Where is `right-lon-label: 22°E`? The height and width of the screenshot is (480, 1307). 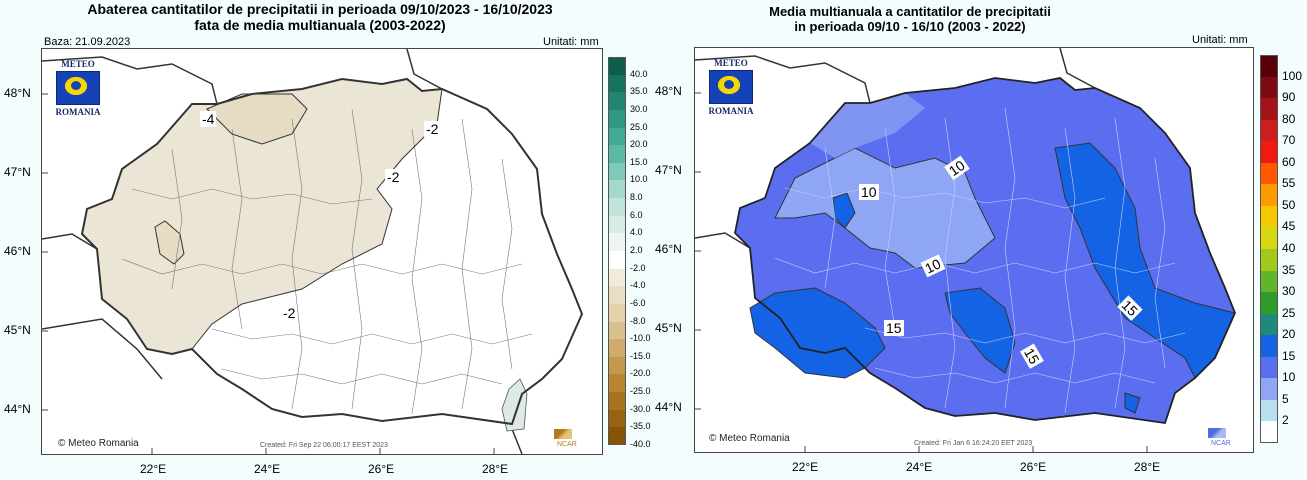
right-lon-label: 22°E is located at coordinates (805, 467).